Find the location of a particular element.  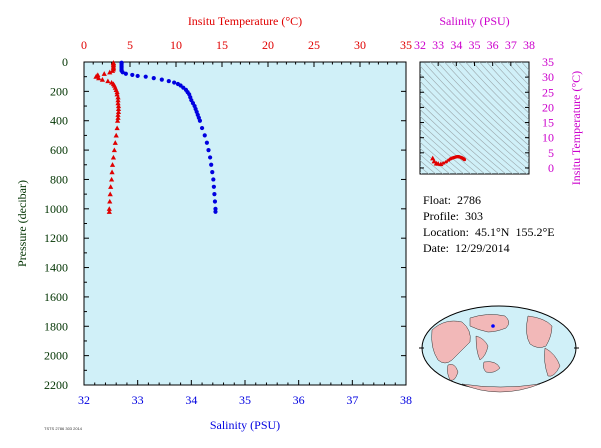

density-contours is located at coordinates (474, 118).